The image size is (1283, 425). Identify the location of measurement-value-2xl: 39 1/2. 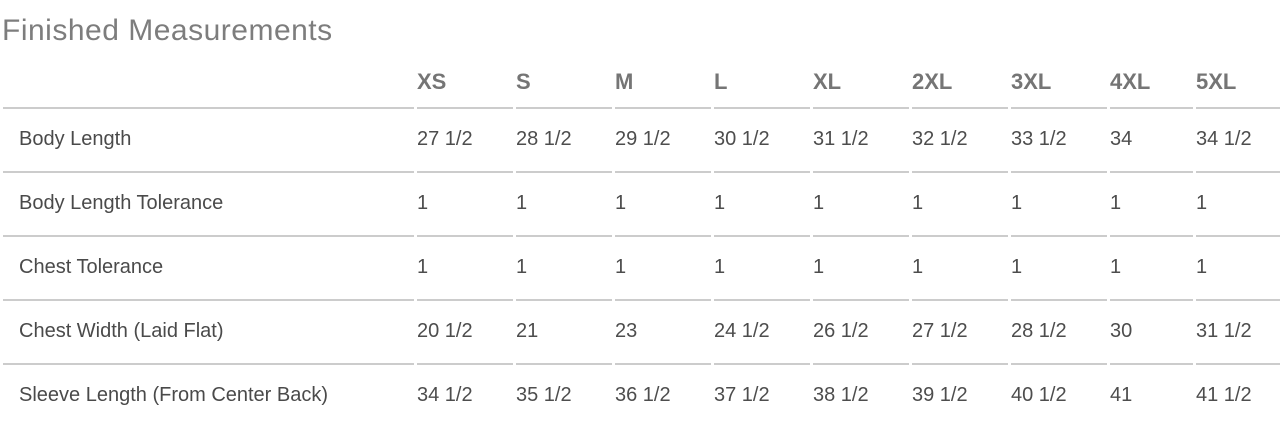
(940, 395).